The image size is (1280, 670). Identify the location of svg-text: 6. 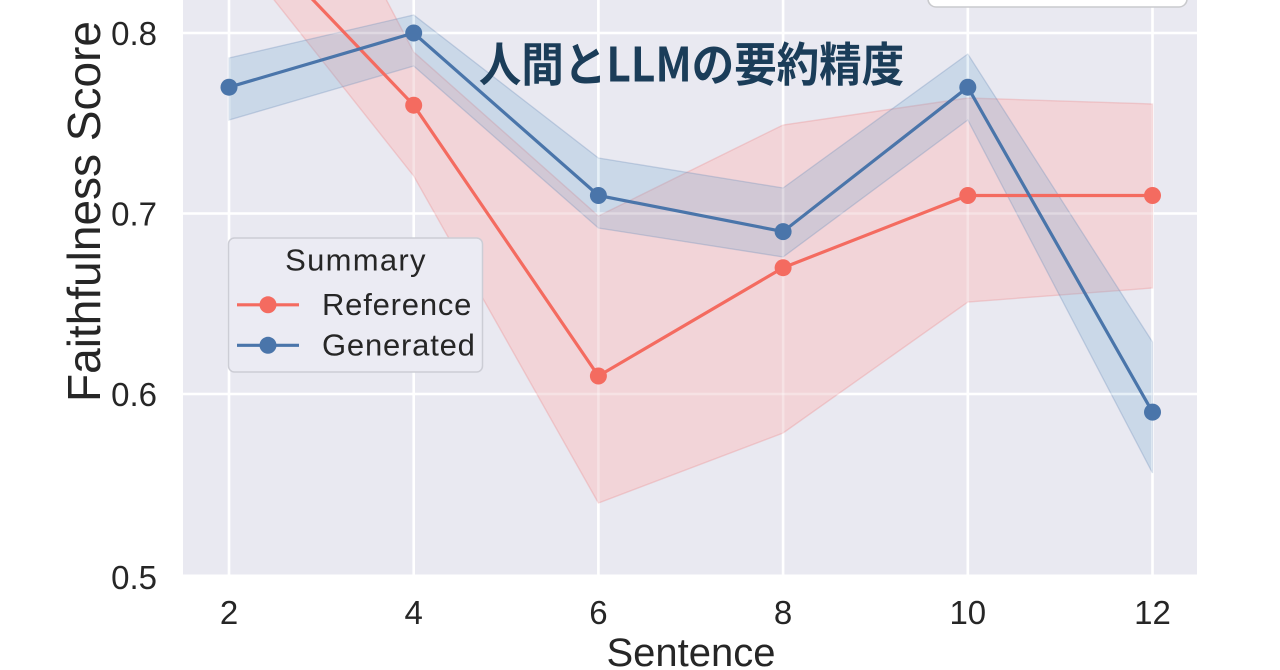
(598, 612).